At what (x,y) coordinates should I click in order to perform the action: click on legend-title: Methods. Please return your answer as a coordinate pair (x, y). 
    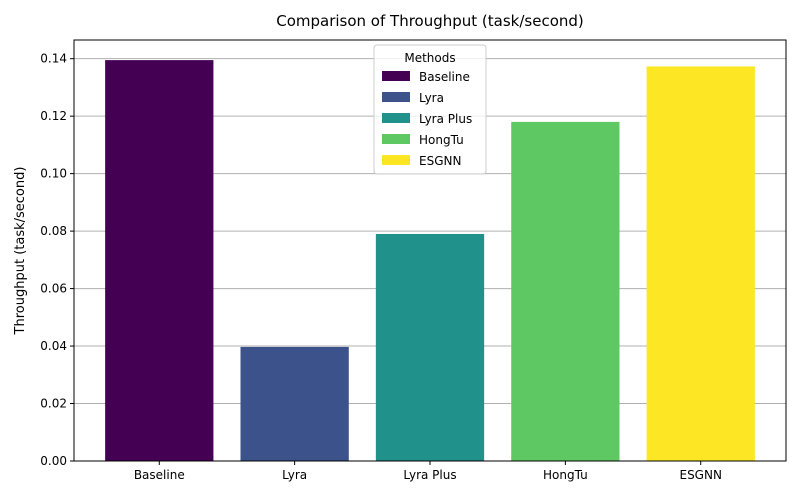
    Looking at the image, I should click on (429, 58).